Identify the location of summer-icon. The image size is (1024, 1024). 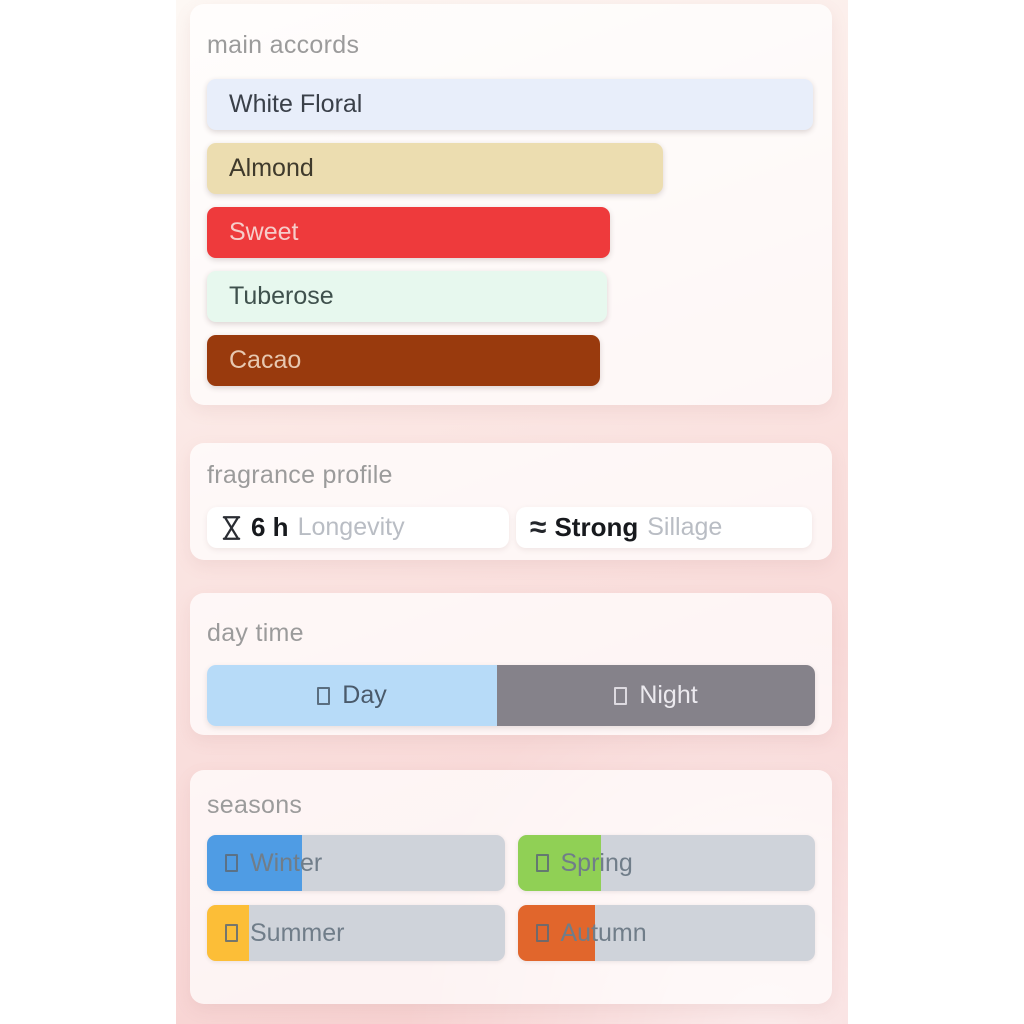
(231, 933).